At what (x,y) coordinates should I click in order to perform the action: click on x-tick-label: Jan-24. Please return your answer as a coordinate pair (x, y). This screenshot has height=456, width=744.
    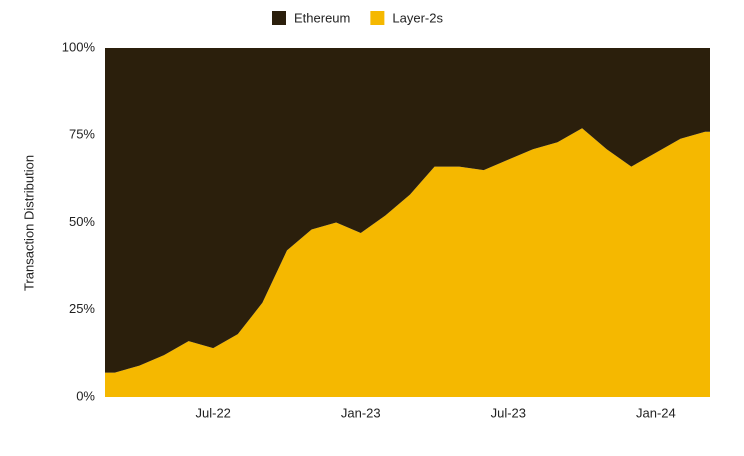
    Looking at the image, I should click on (656, 412).